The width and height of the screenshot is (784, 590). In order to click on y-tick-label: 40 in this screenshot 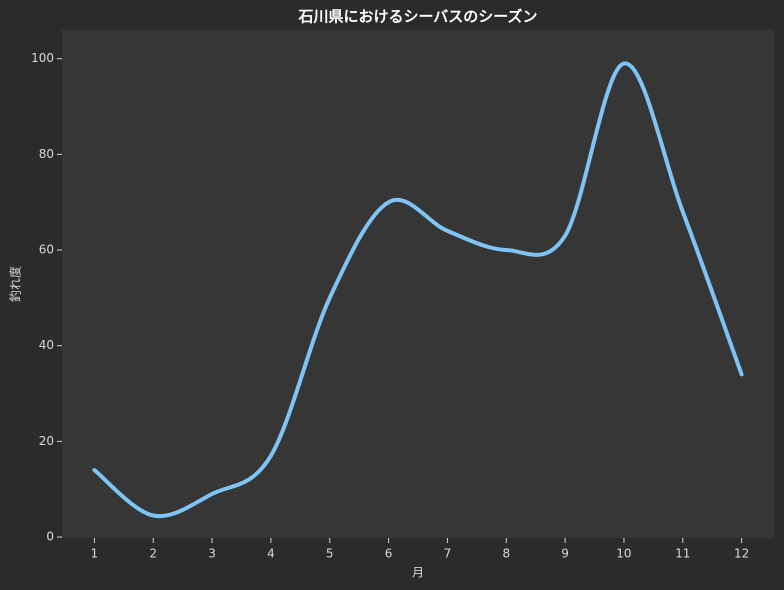, I will do `click(46, 345)`.